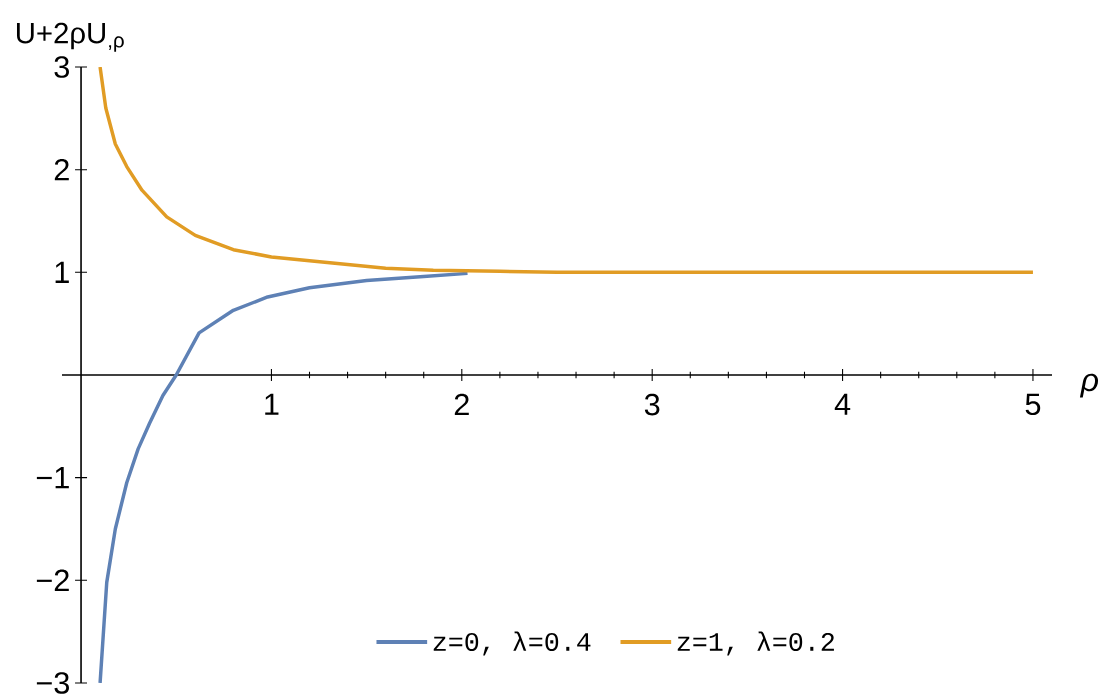  What do you see at coordinates (272, 404) in the screenshot?
I see `x-tick-label: 1` at bounding box center [272, 404].